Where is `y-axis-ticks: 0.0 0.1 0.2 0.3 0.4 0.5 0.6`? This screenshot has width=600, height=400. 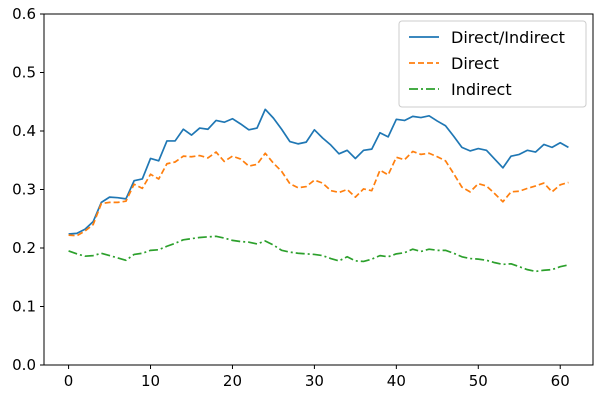
y-axis-ticks: 0.0 0.1 0.2 0.3 0.4 0.5 0.6 is located at coordinates (28, 189).